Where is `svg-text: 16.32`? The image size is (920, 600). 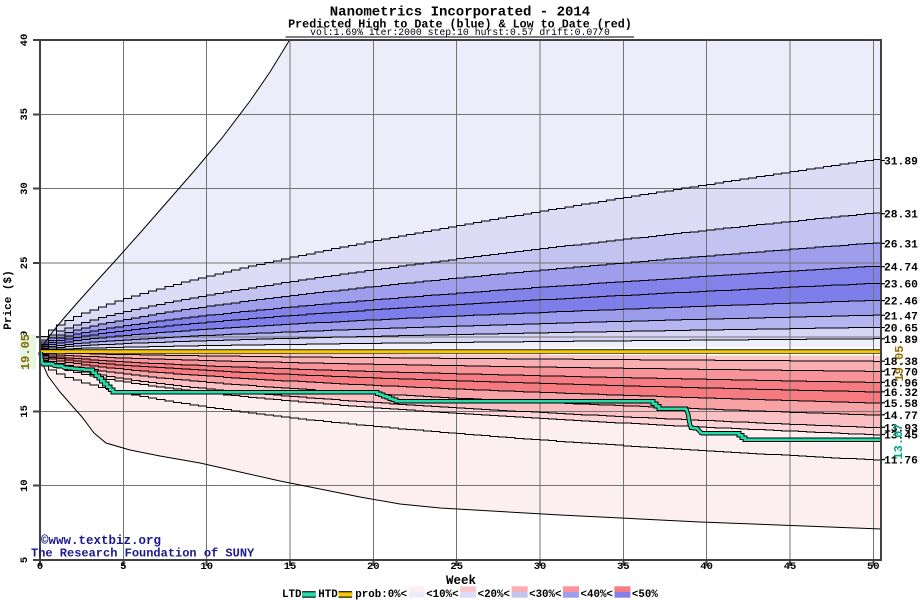
svg-text: 16.32 is located at coordinates (901, 394).